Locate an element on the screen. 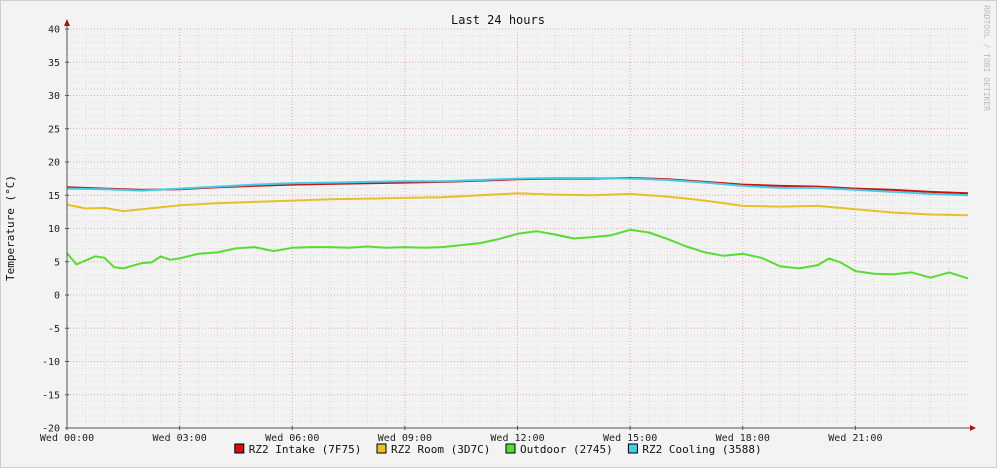  chart-title: Last 24 hours is located at coordinates (498, 20).